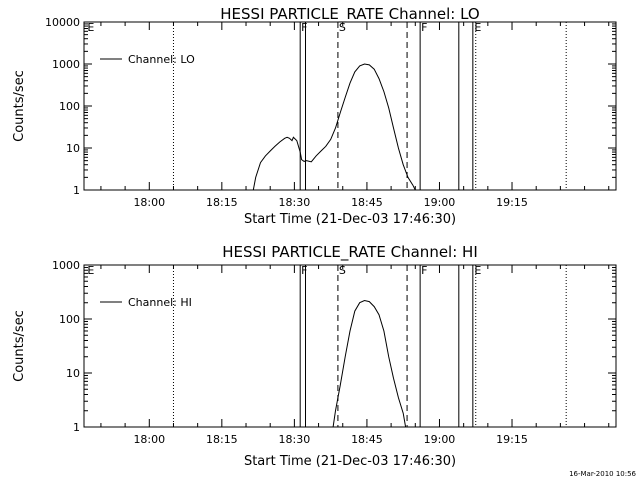 This screenshot has height=480, width=640. I want to click on panel-2-x-tick-label: 18:45, so click(367, 439).